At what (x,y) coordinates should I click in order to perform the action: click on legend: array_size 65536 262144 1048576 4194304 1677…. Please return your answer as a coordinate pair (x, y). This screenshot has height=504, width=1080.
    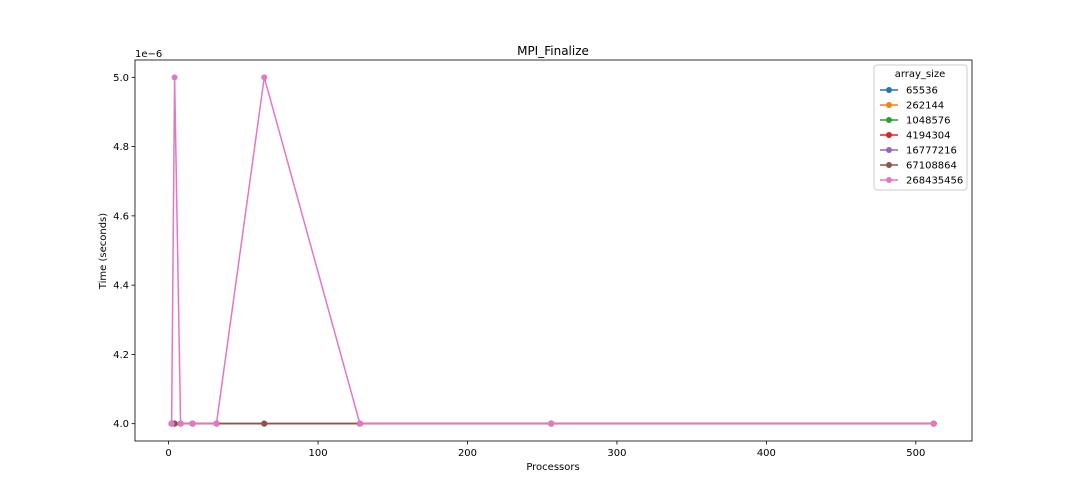
    Looking at the image, I should click on (920, 127).